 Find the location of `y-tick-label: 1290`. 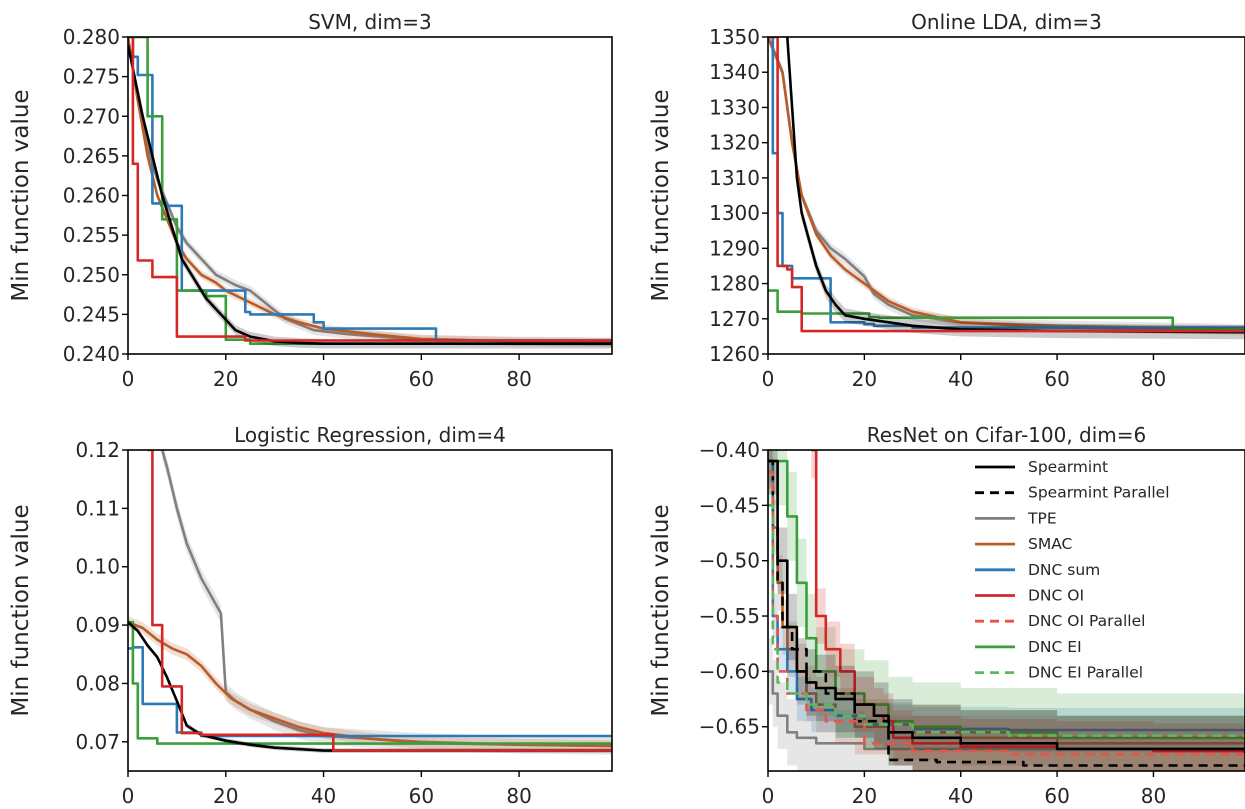

y-tick-label: 1290 is located at coordinates (734, 248).